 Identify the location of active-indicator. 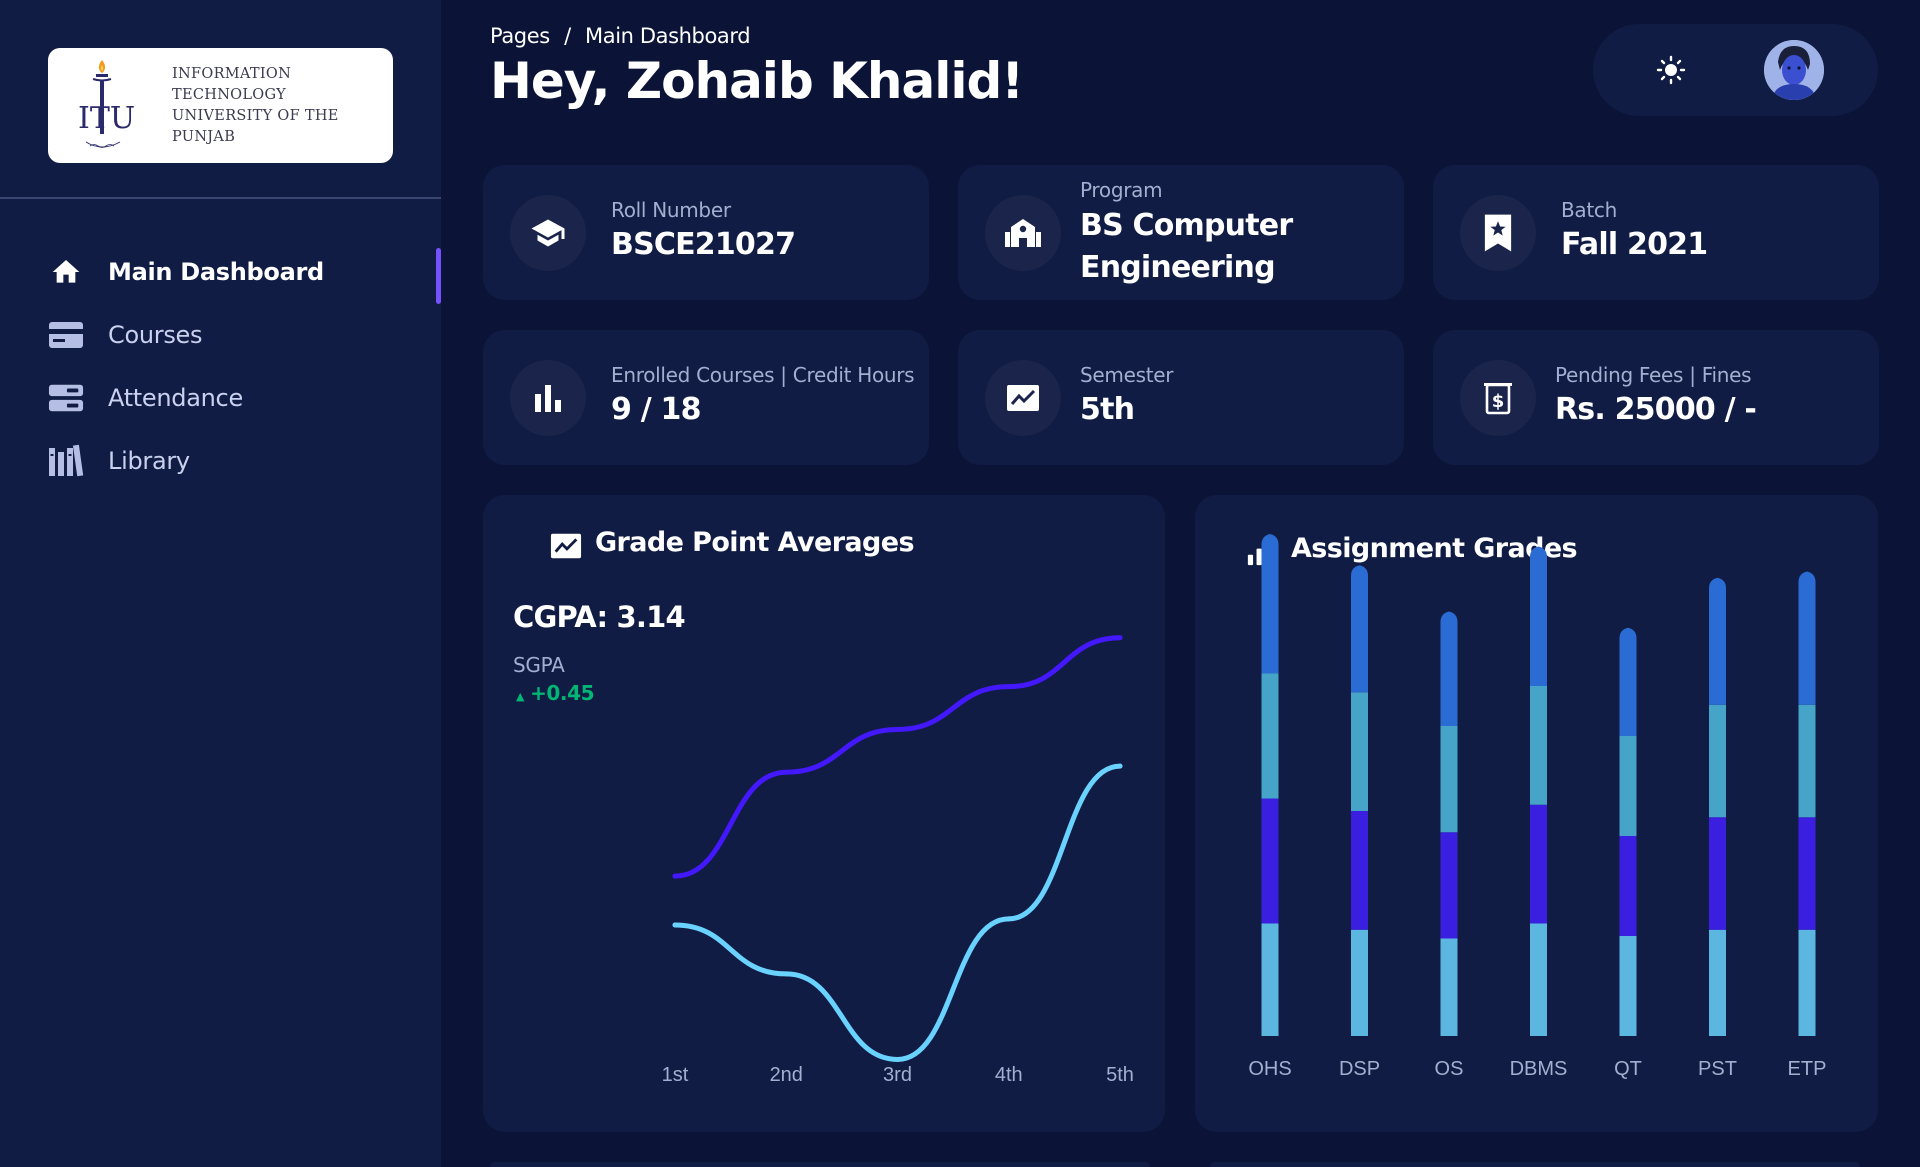
(438, 276).